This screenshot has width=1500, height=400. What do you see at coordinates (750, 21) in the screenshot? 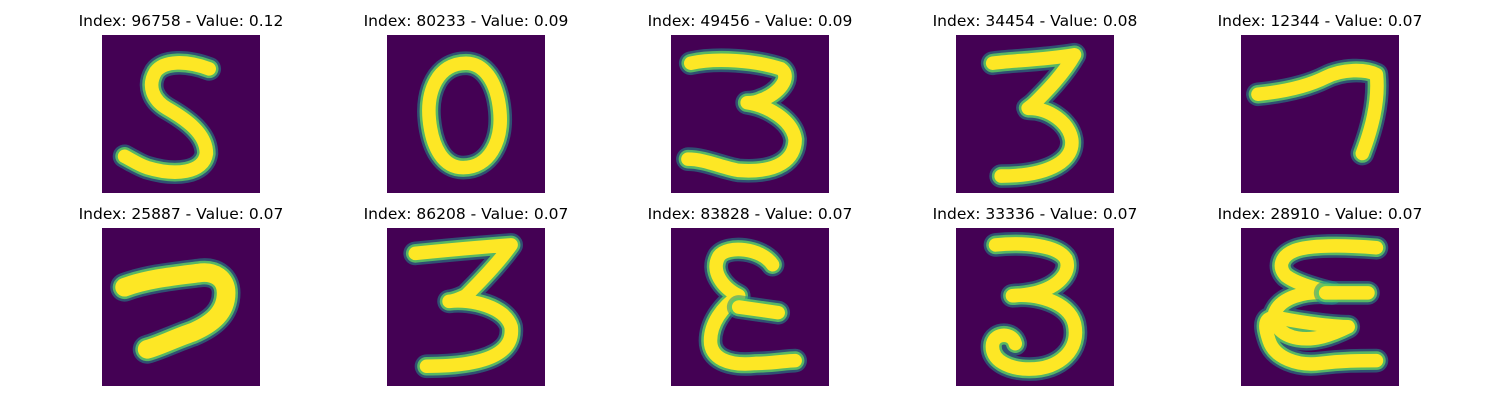
I see `panel-title: Index: 49456 - Value: 0.09` at bounding box center [750, 21].